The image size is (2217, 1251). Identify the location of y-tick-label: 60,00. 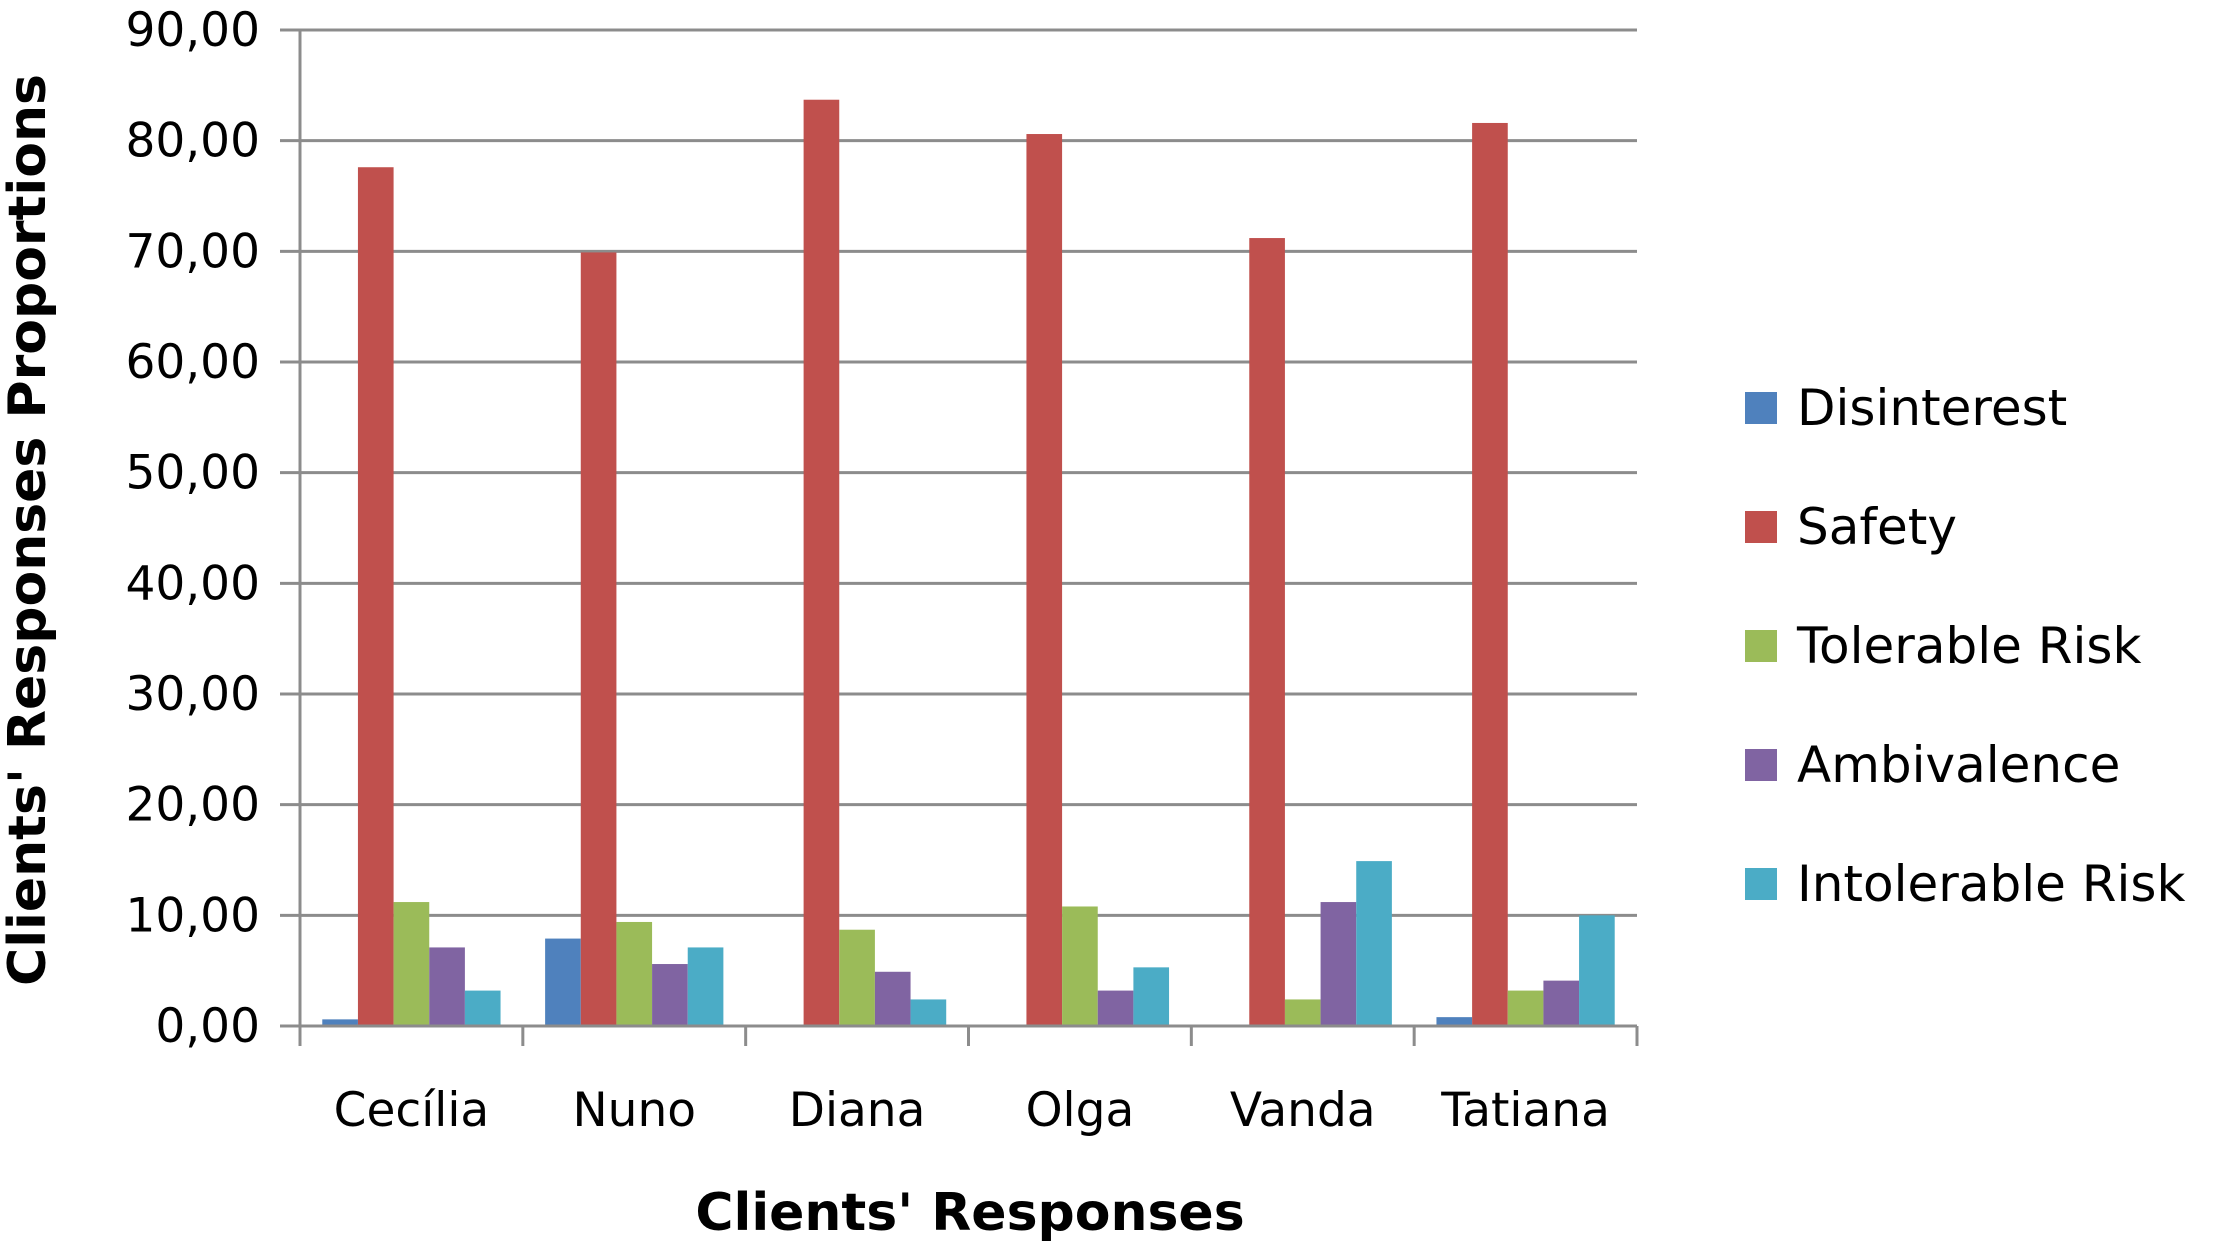
(192, 362).